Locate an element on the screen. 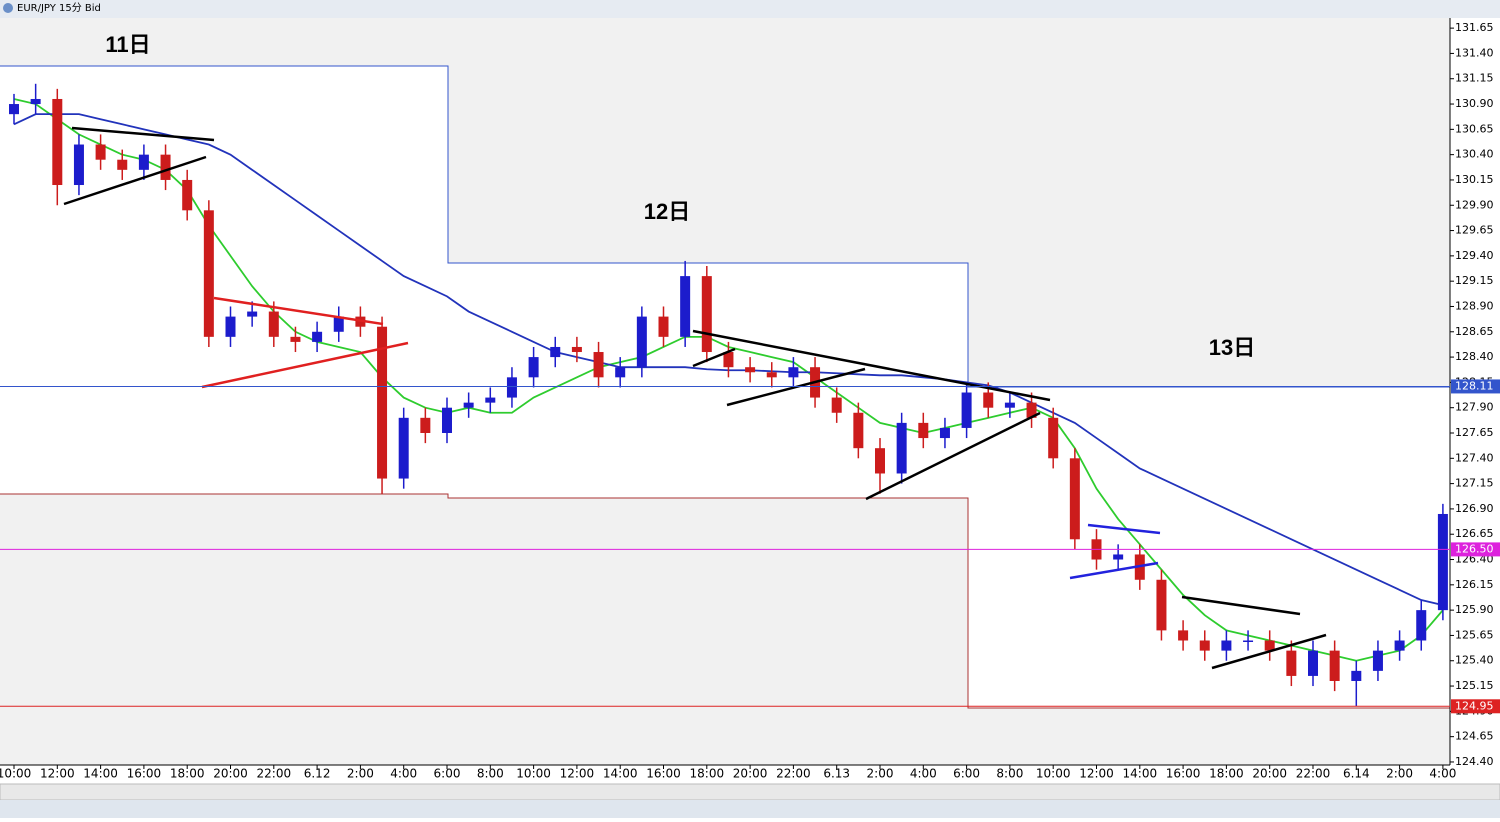 This screenshot has width=1500, height=822. y-tick-label: 130.15 is located at coordinates (1474, 179).